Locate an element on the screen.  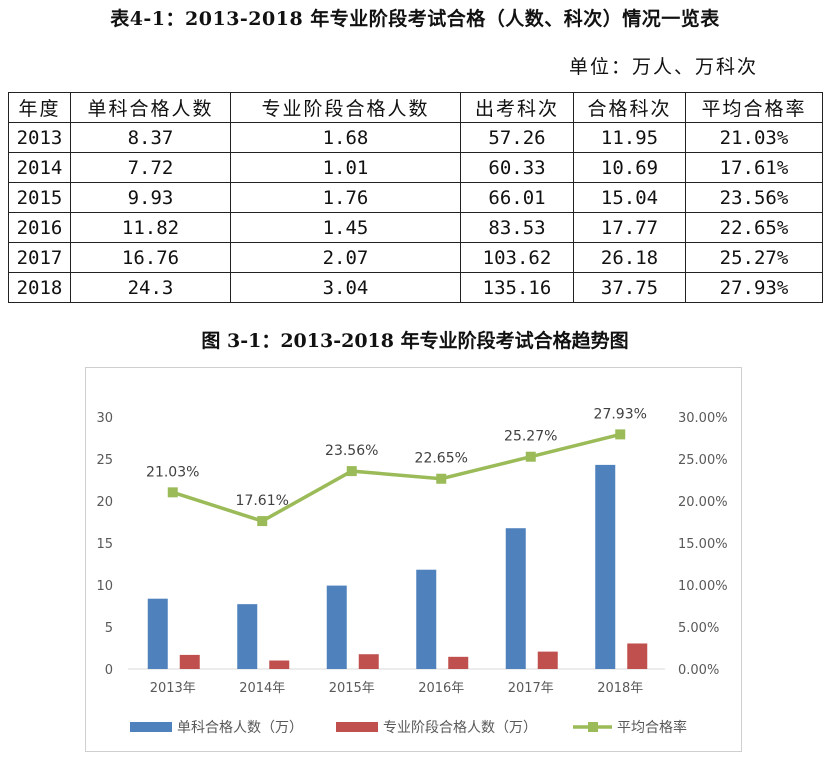
legend-marker-avg-rate is located at coordinates (593, 727).